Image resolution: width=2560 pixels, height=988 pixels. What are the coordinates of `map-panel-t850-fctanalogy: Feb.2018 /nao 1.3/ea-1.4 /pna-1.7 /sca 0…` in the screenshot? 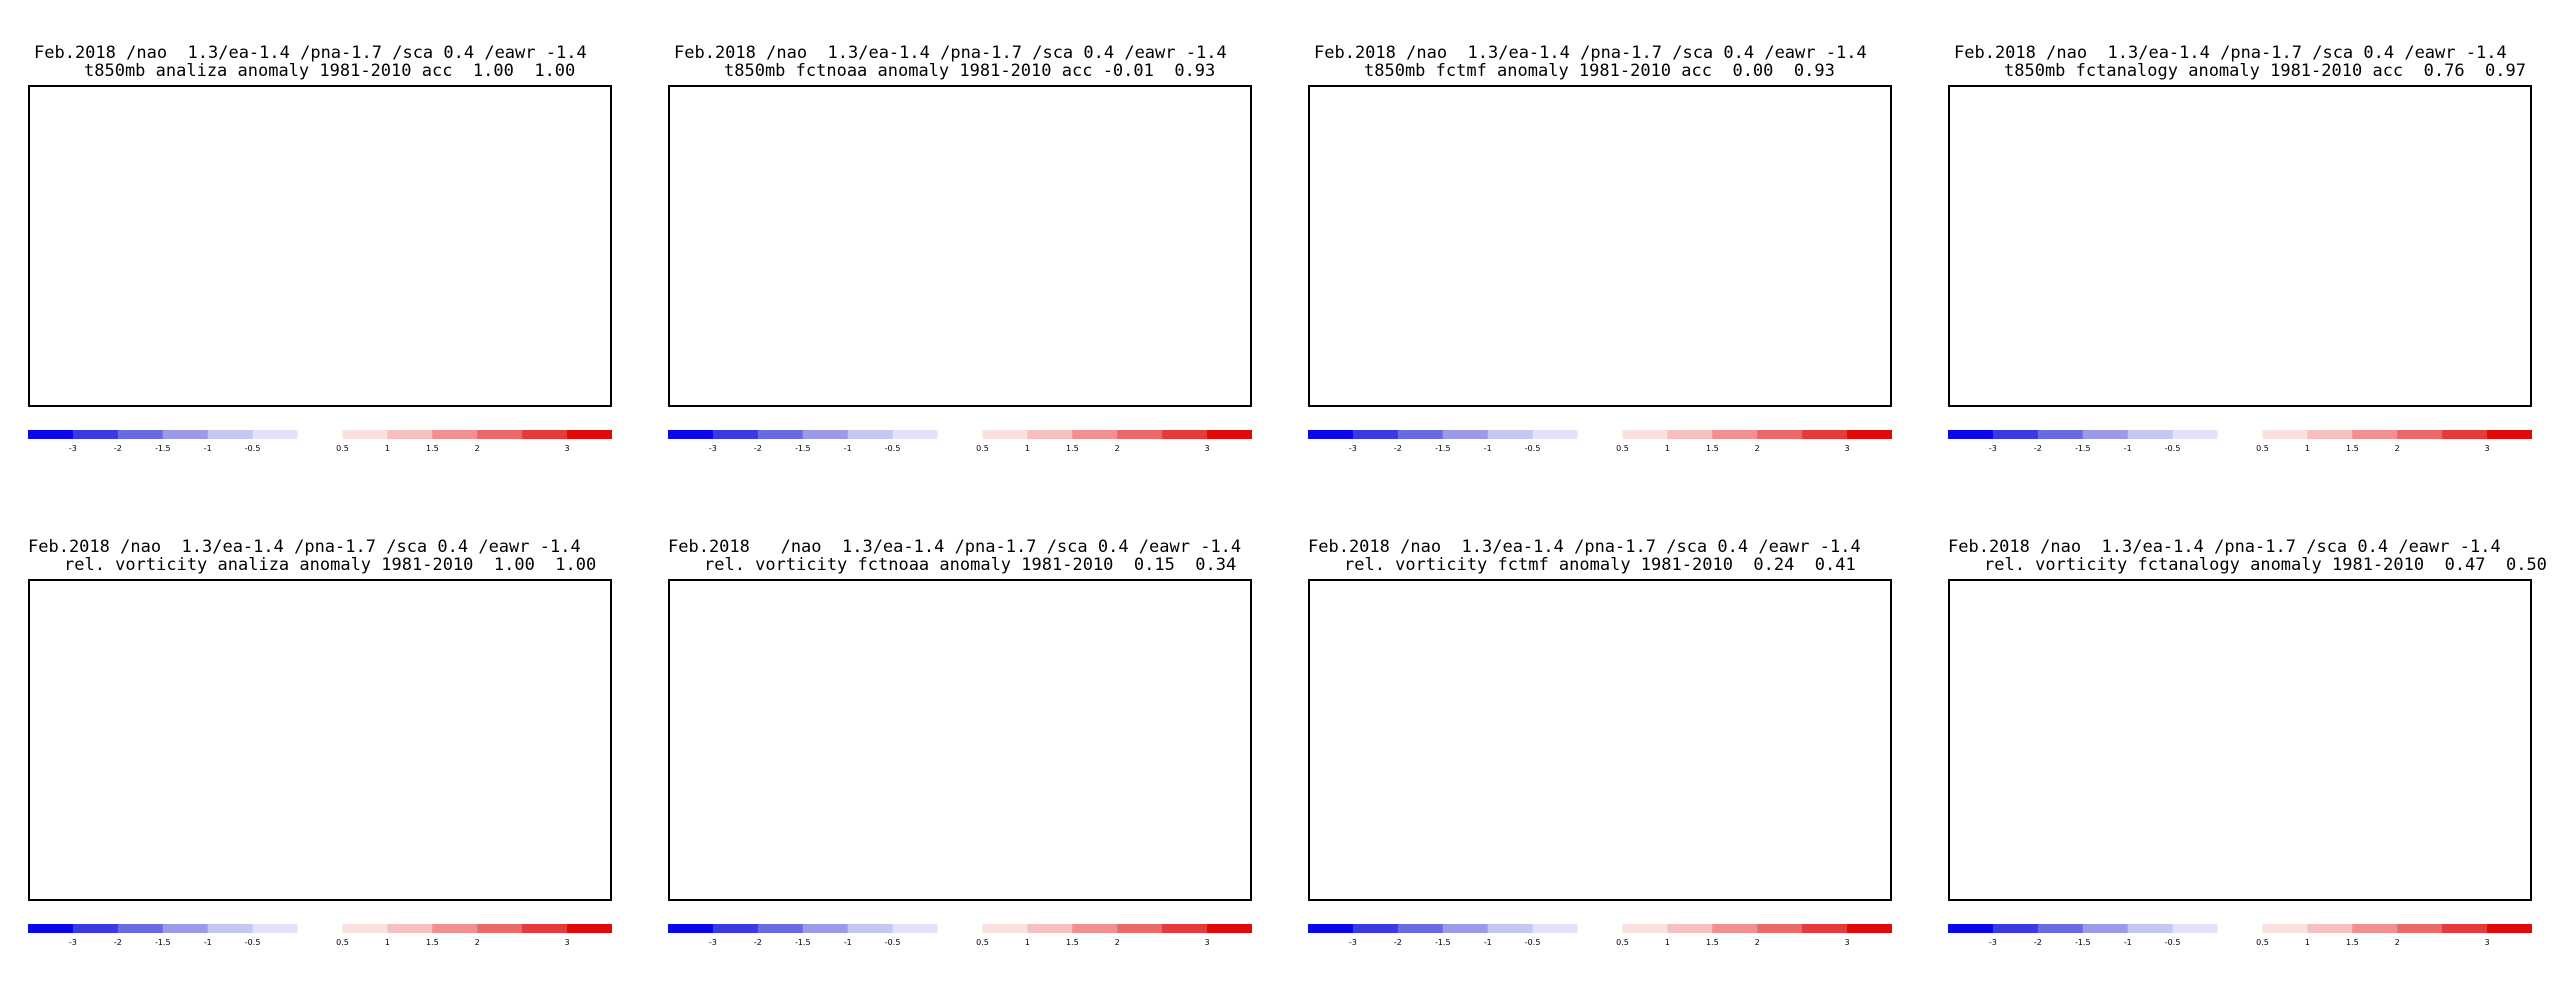 It's located at (2240, 247).